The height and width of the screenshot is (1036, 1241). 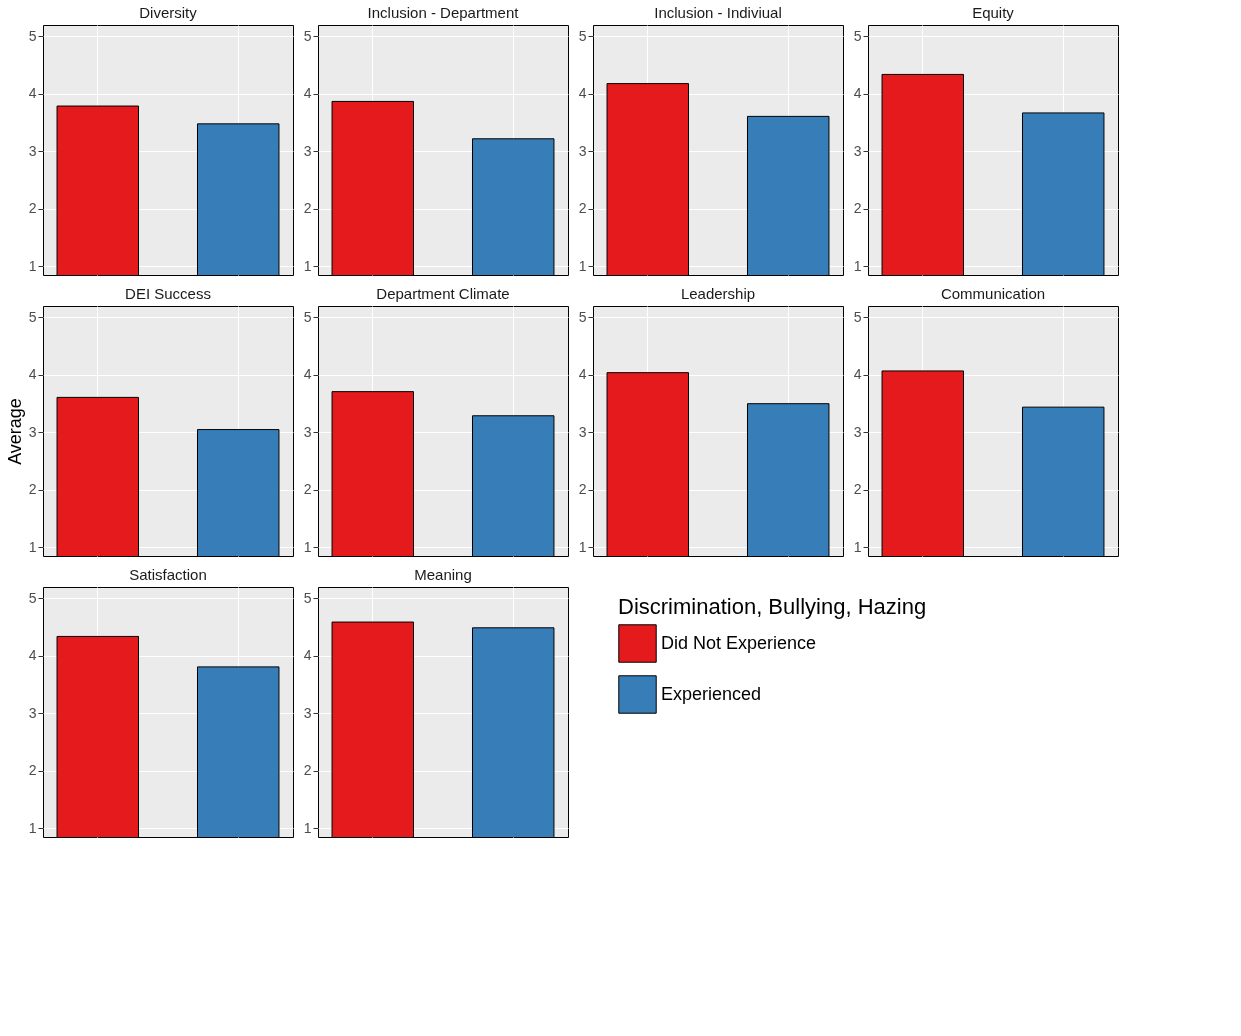 What do you see at coordinates (993, 293) in the screenshot?
I see `chart-title: Communication` at bounding box center [993, 293].